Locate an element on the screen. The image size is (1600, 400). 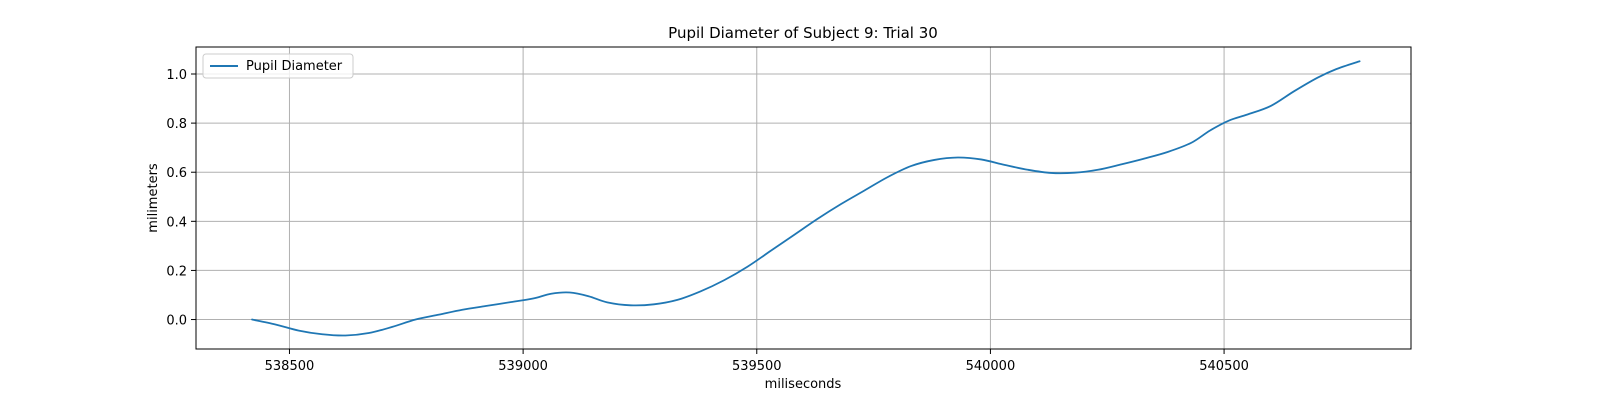
chart-title: Pupil Diameter of Subject 9: Trial 30 is located at coordinates (803, 33).